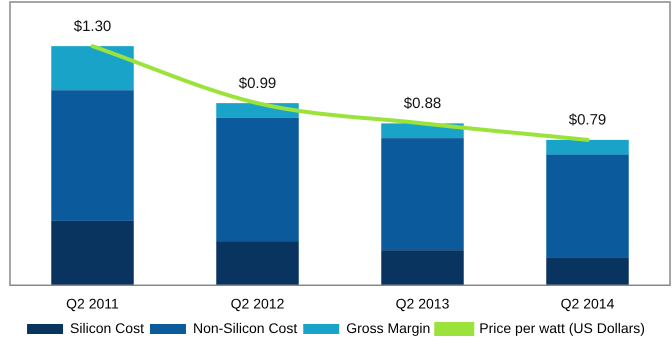  Describe the element at coordinates (587, 303) in the screenshot. I see `x-tick-label: Q2 2014` at that location.